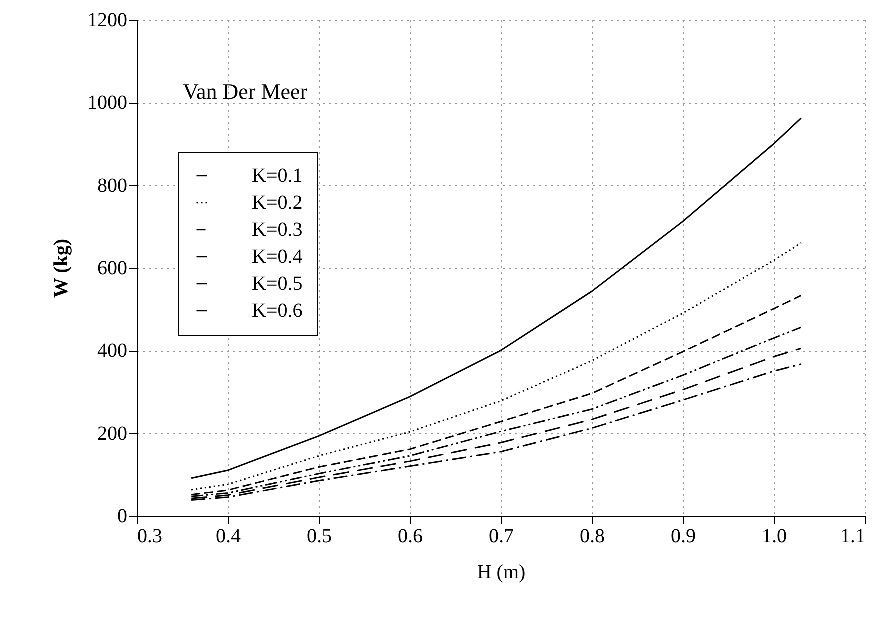  Describe the element at coordinates (501, 537) in the screenshot. I see `x-tick-label: 0.7` at that location.